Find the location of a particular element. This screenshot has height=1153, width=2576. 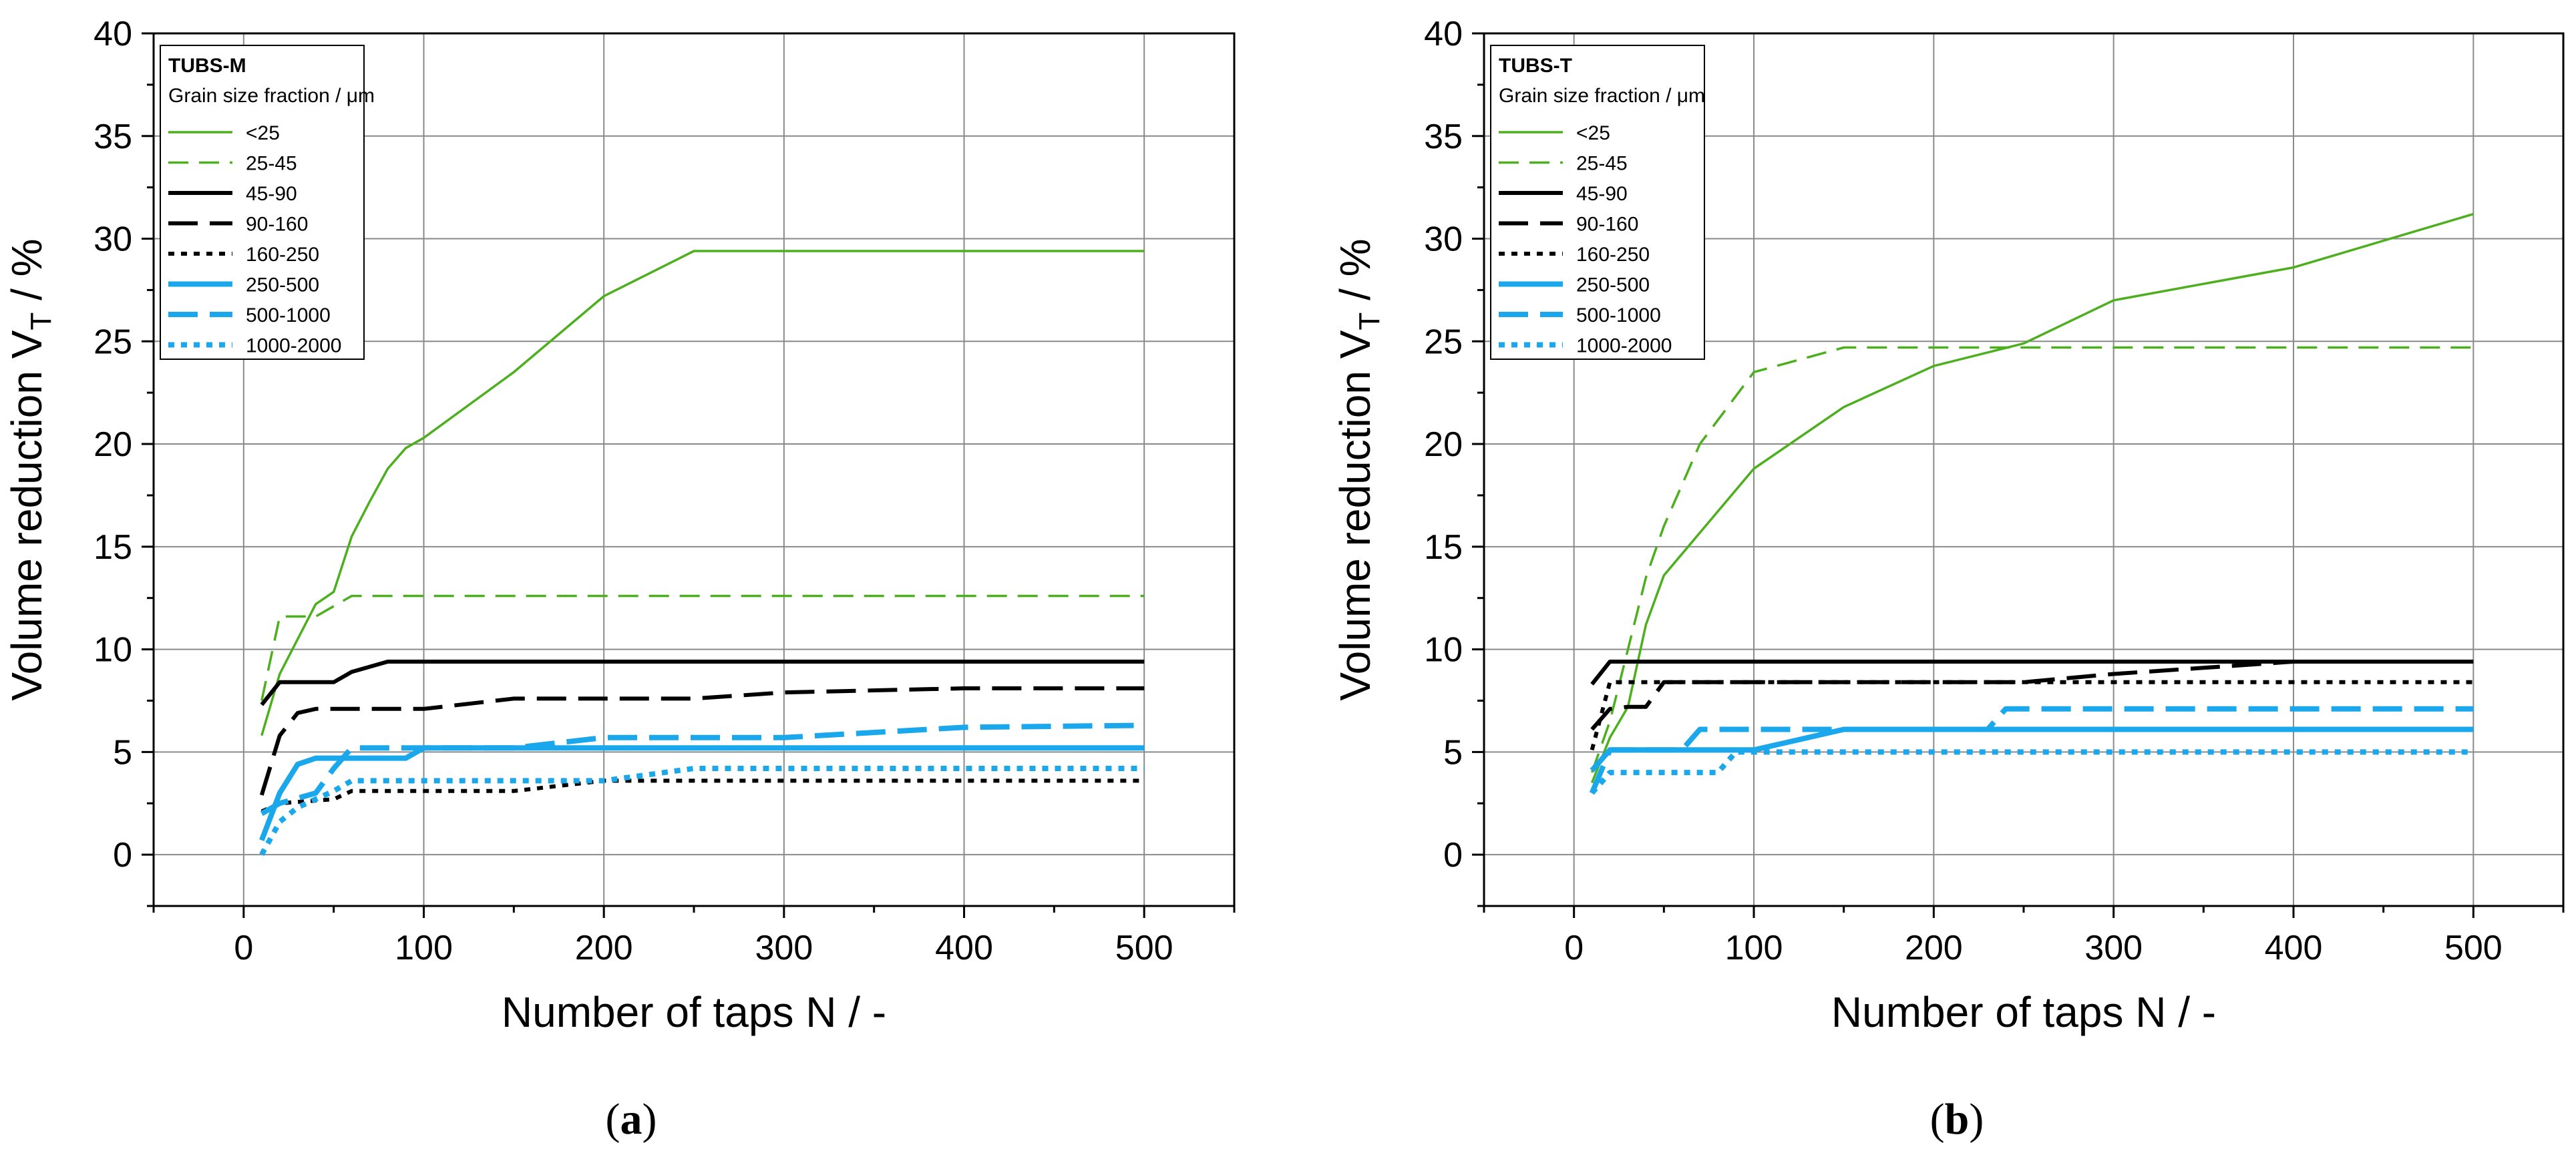

legend-title: TUBS-M is located at coordinates (207, 66).